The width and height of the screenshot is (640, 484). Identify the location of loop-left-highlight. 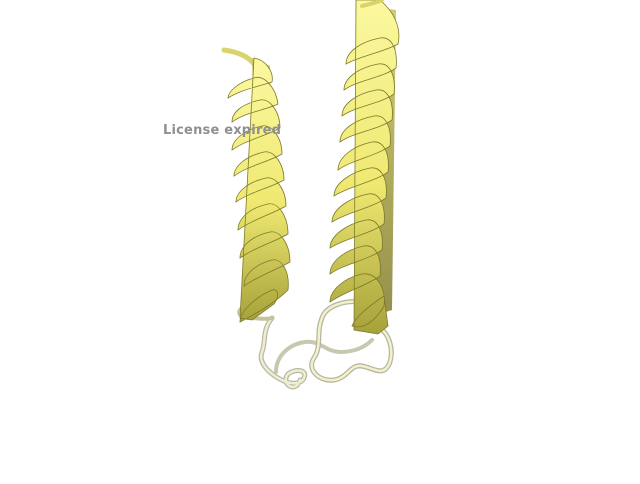
(283, 352).